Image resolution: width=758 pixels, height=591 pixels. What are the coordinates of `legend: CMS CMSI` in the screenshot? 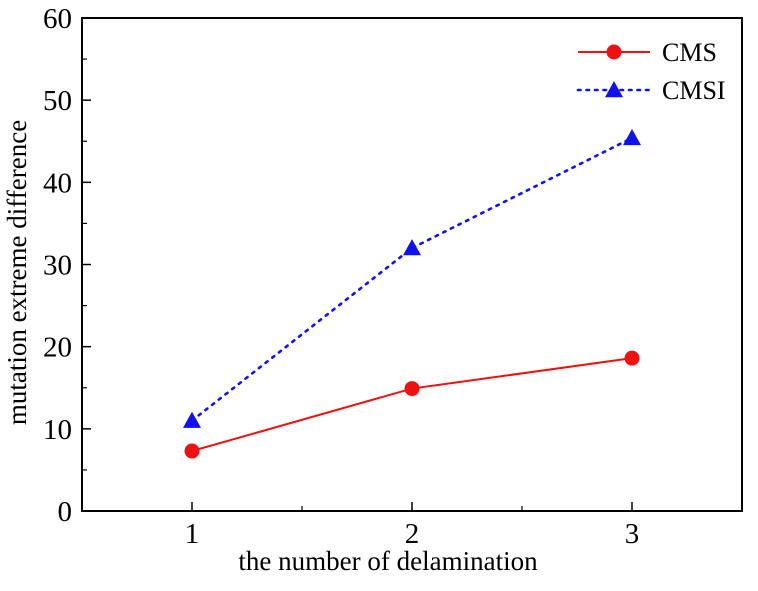 It's located at (651, 71).